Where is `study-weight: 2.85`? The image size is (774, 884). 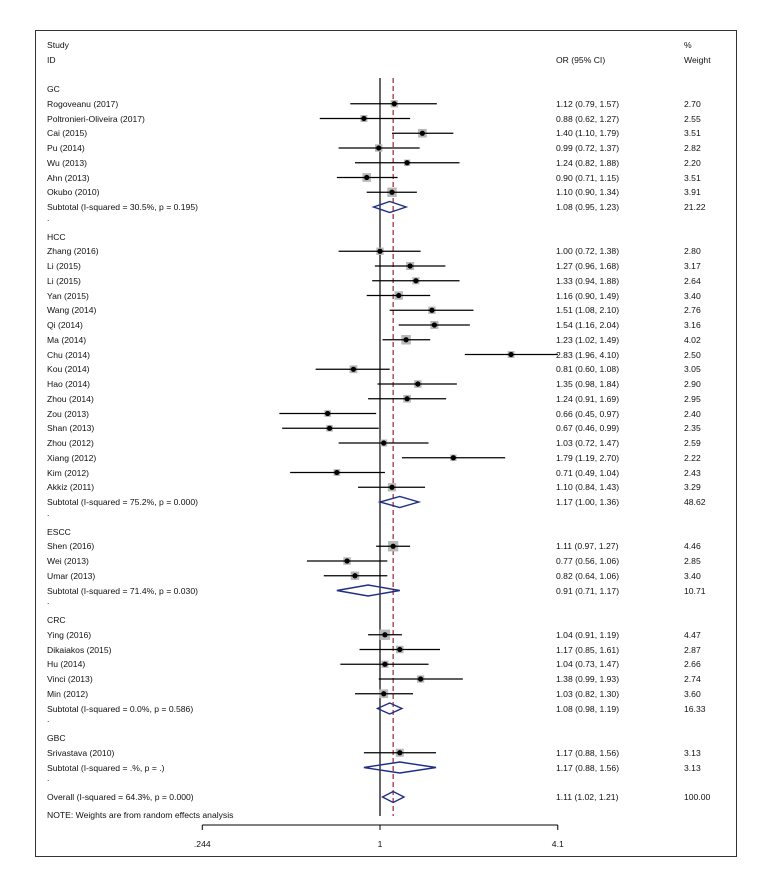 study-weight: 2.85 is located at coordinates (692, 561).